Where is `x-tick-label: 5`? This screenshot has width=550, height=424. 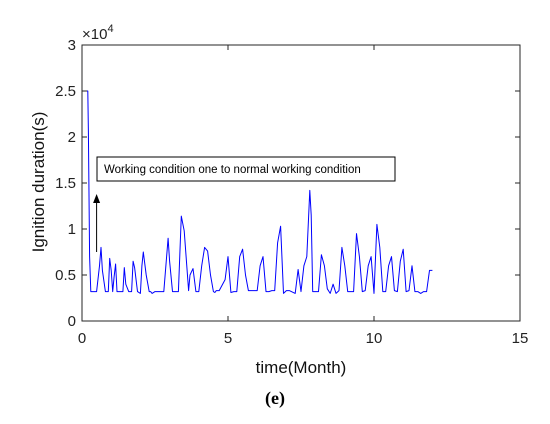
x-tick-label: 5 is located at coordinates (228, 338).